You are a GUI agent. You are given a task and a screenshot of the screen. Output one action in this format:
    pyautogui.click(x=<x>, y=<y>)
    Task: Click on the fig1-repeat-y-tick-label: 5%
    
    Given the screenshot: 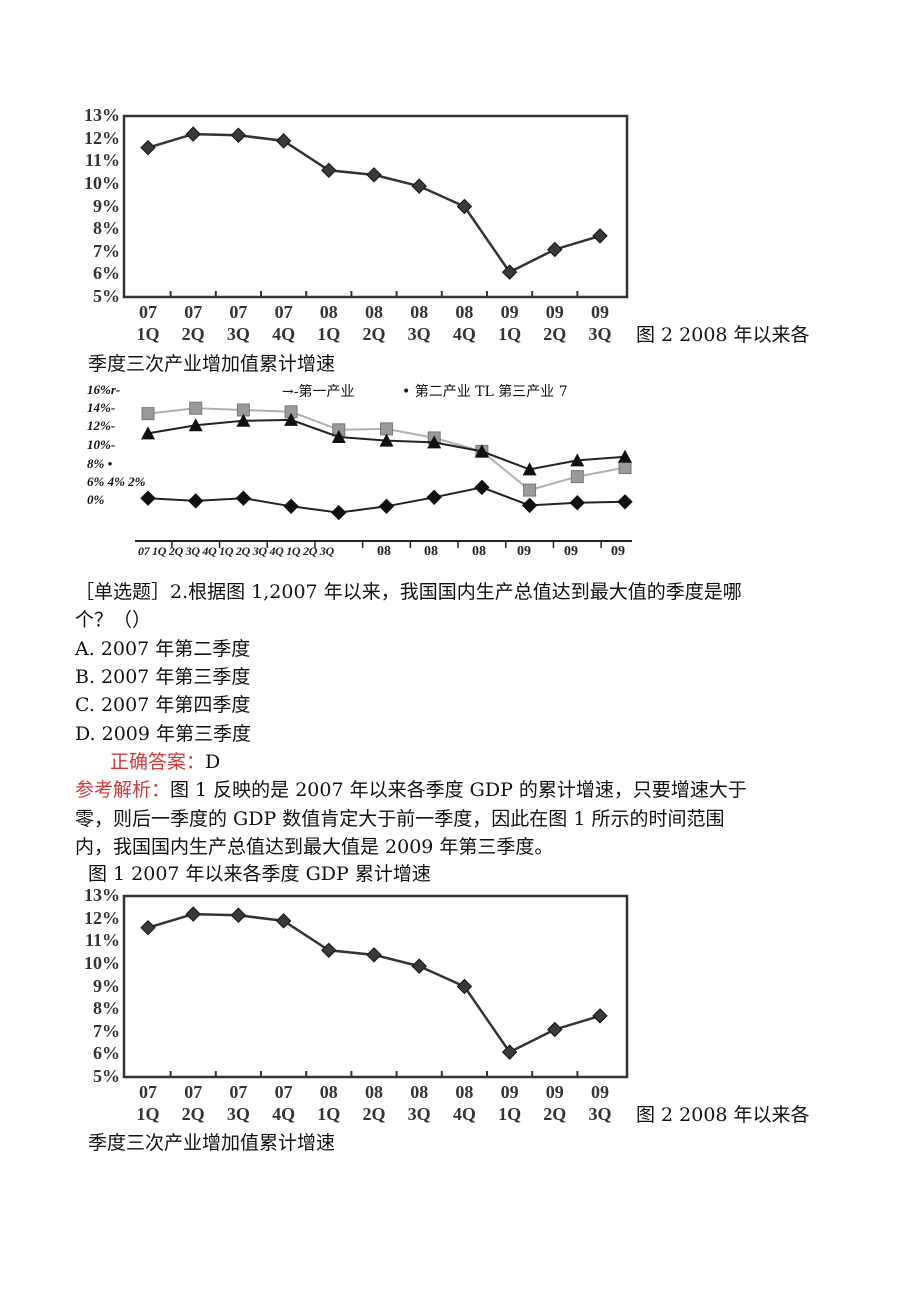 What is the action you would take?
    pyautogui.click(x=106, y=1076)
    